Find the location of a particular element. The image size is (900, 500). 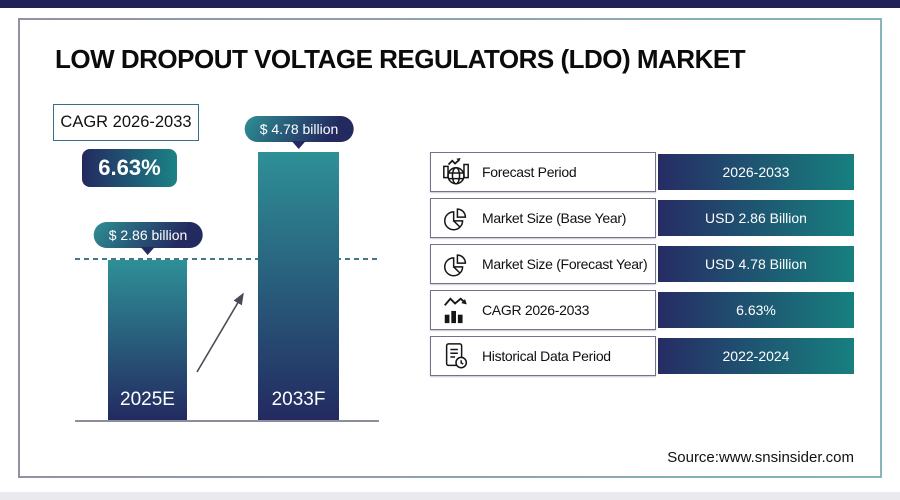

cagr-value: 6.63% is located at coordinates (129, 167).